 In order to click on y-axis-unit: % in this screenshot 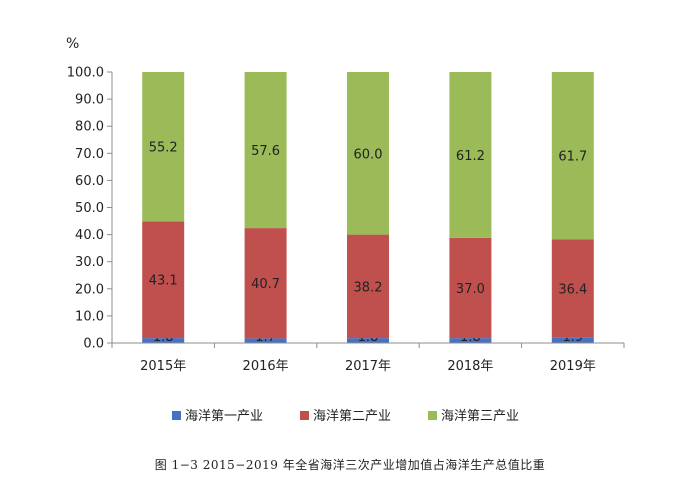, I will do `click(72, 44)`.